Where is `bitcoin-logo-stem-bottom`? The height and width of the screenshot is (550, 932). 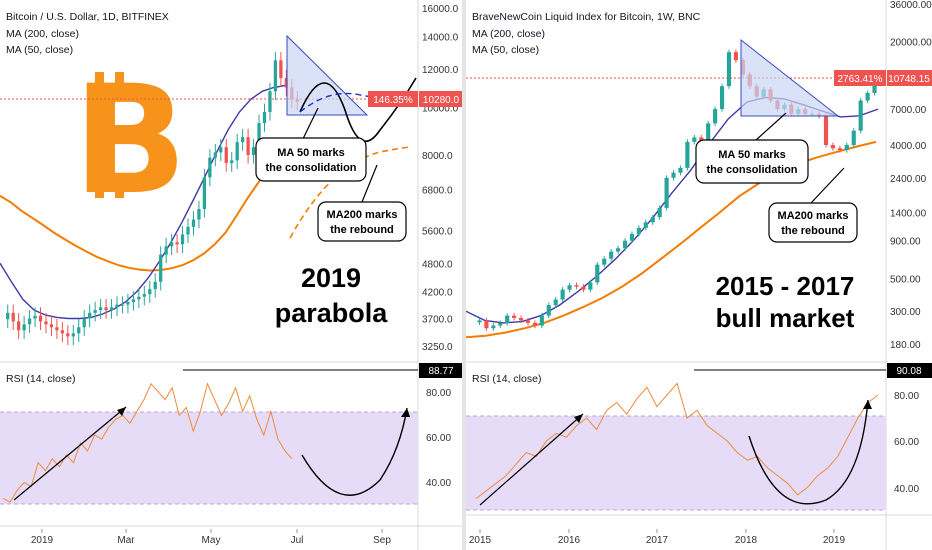 bitcoin-logo-stem-bottom is located at coordinates (99, 189).